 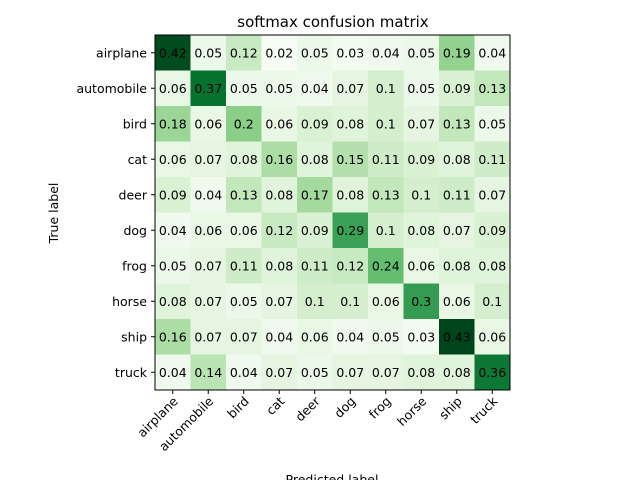 What do you see at coordinates (275, 405) in the screenshot?
I see `x-tick-label: cat` at bounding box center [275, 405].